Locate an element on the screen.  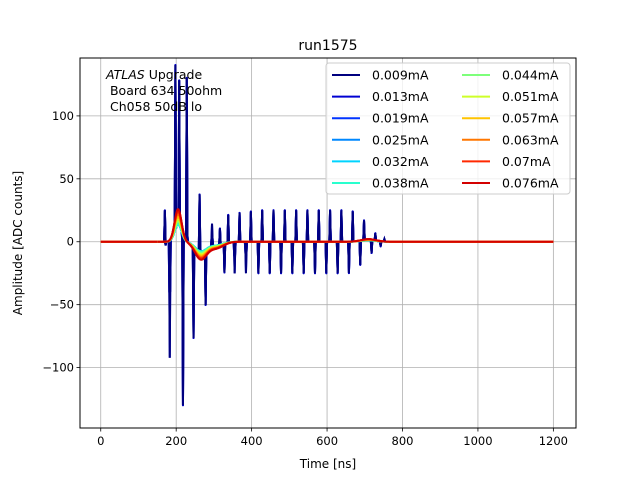
x-tick-label: 400 is located at coordinates (252, 441).